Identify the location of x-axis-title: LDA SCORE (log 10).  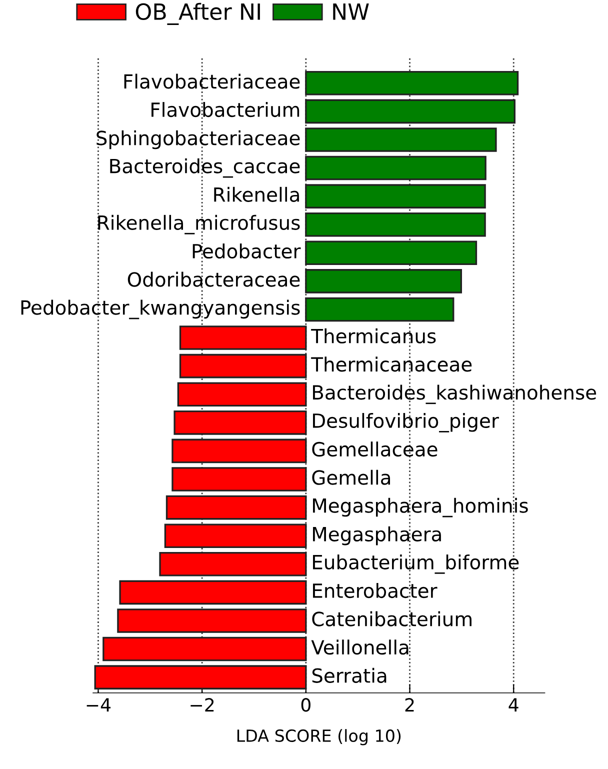
(319, 737).